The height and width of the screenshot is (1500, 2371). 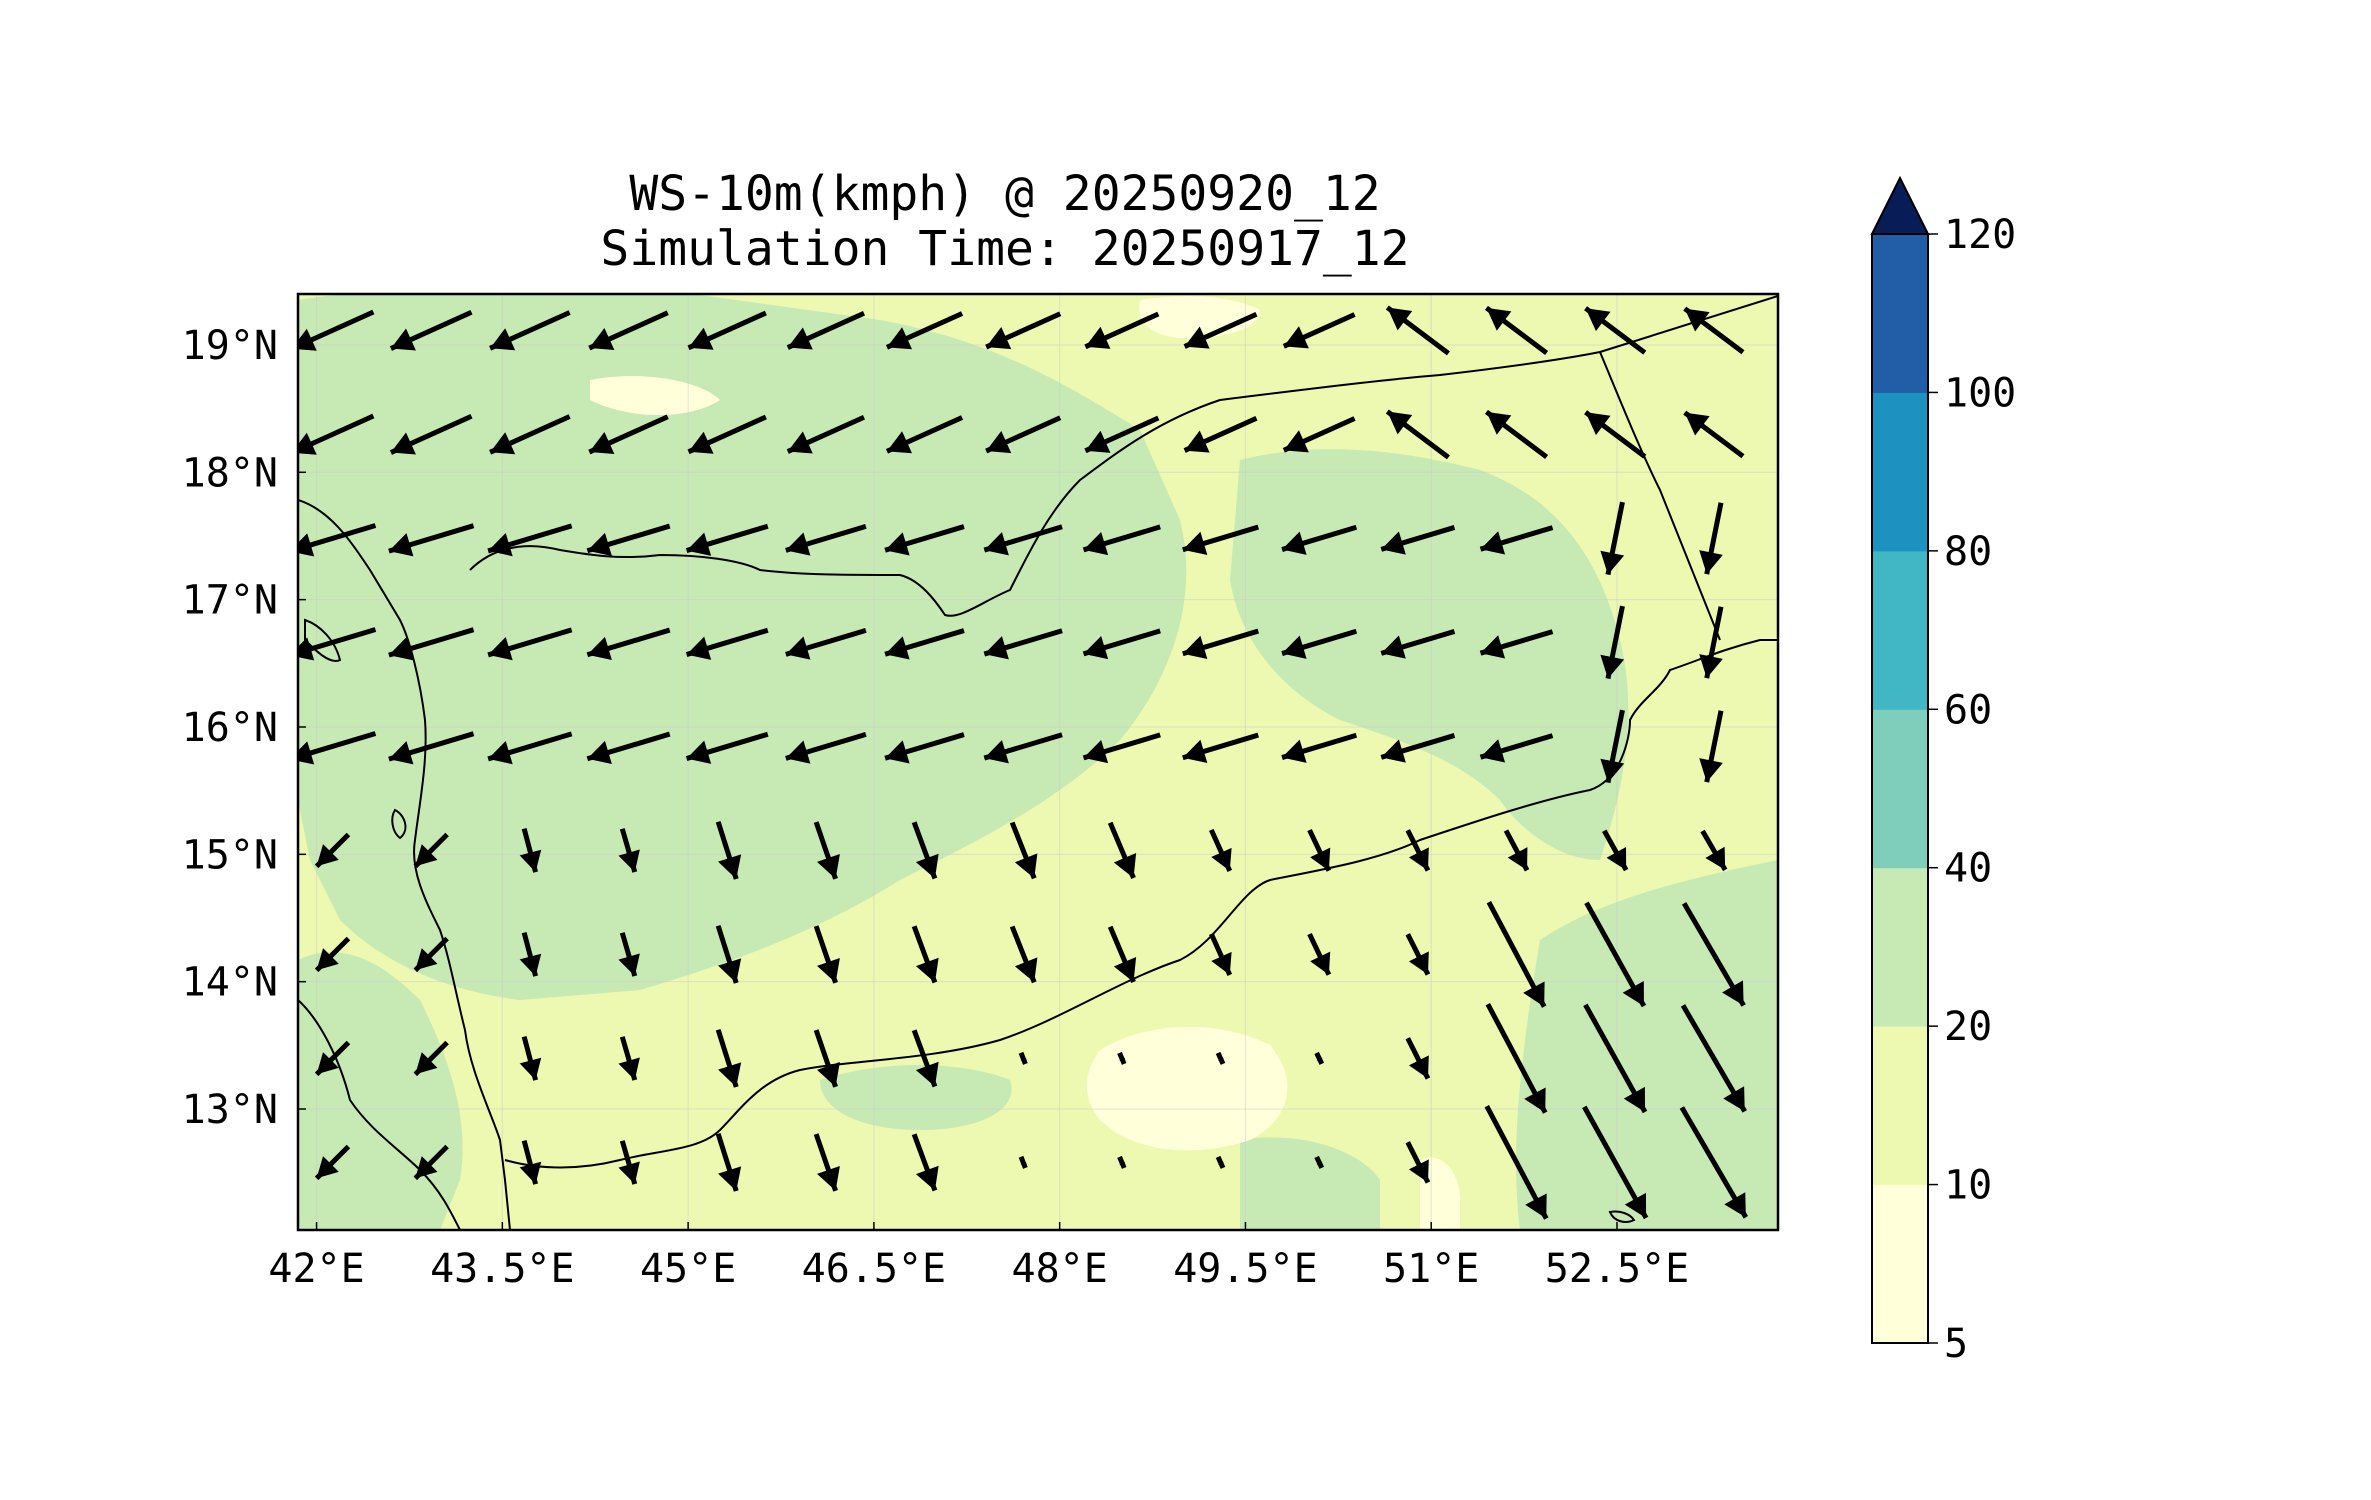 What do you see at coordinates (1968, 1027) in the screenshot?
I see `colorbar-label: 20` at bounding box center [1968, 1027].